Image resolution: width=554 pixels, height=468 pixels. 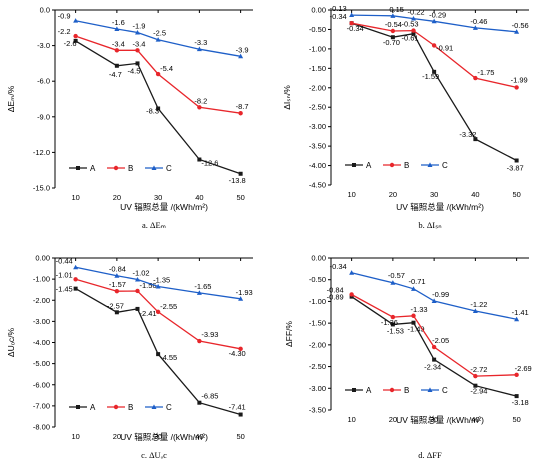 I want to click on series-line-A, so click(x=158, y=107).